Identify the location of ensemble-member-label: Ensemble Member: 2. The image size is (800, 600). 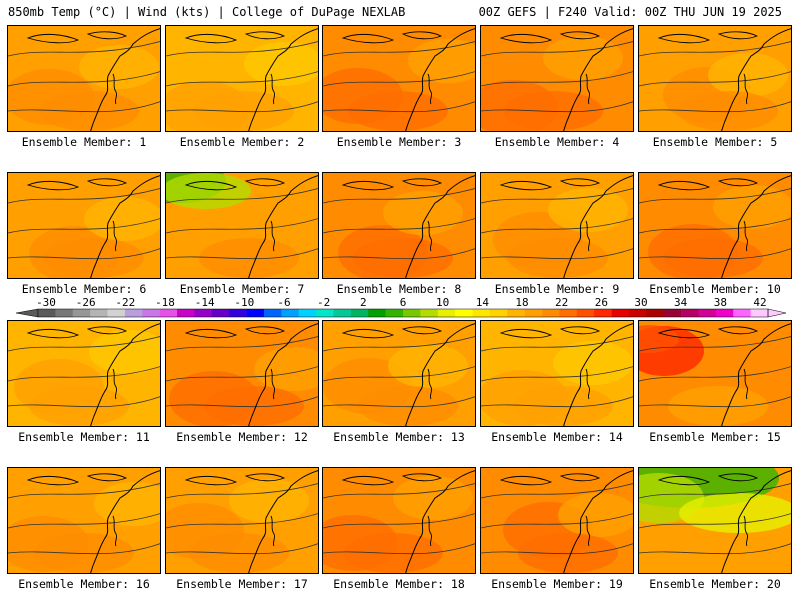
(242, 142).